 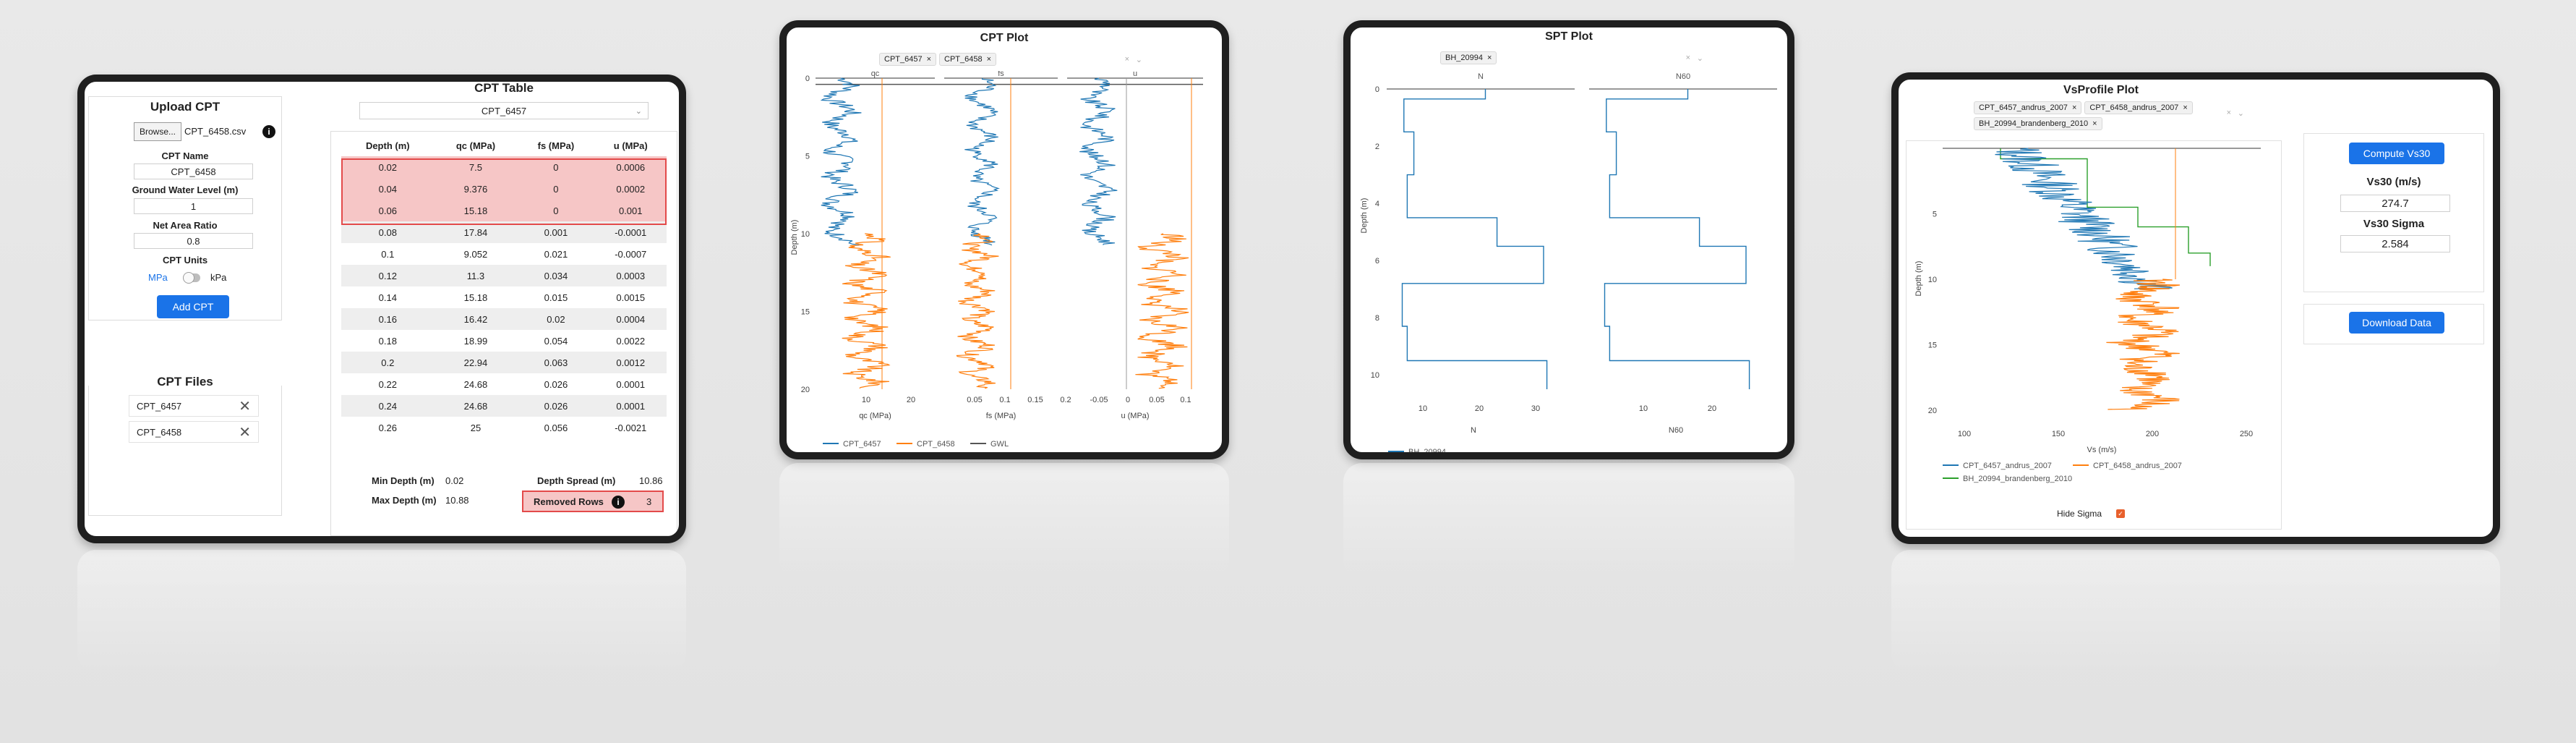 I want to click on legend-label: CPT_6458_andrus_2007, so click(x=2137, y=466).